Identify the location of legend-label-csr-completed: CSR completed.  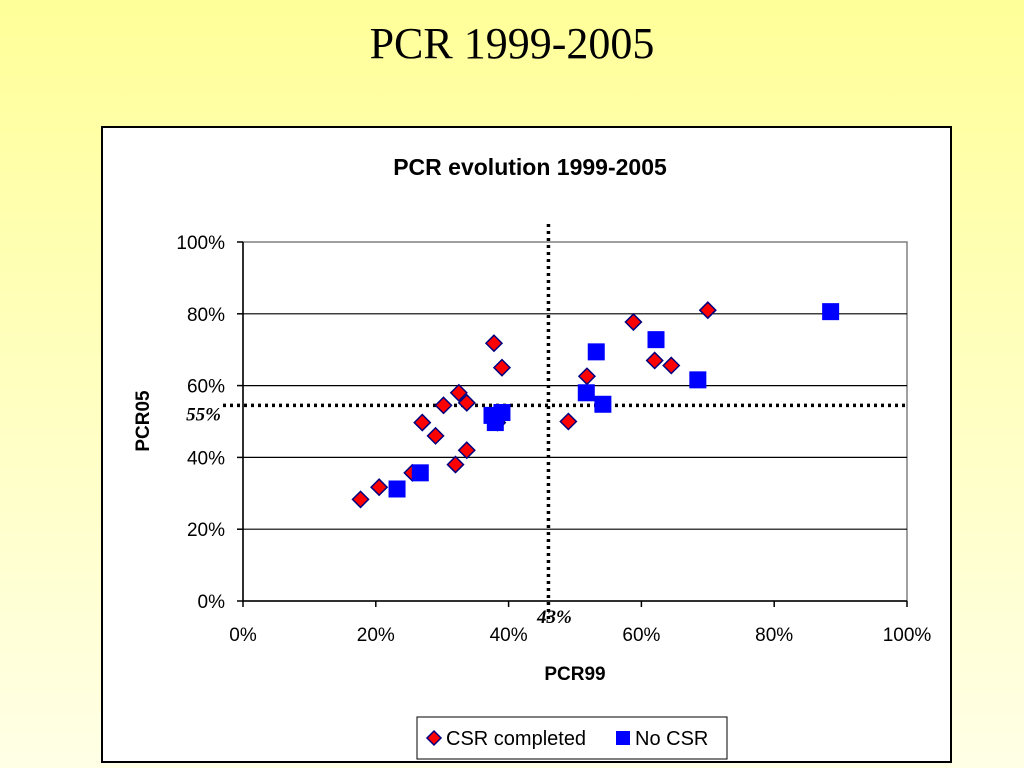
(516, 739).